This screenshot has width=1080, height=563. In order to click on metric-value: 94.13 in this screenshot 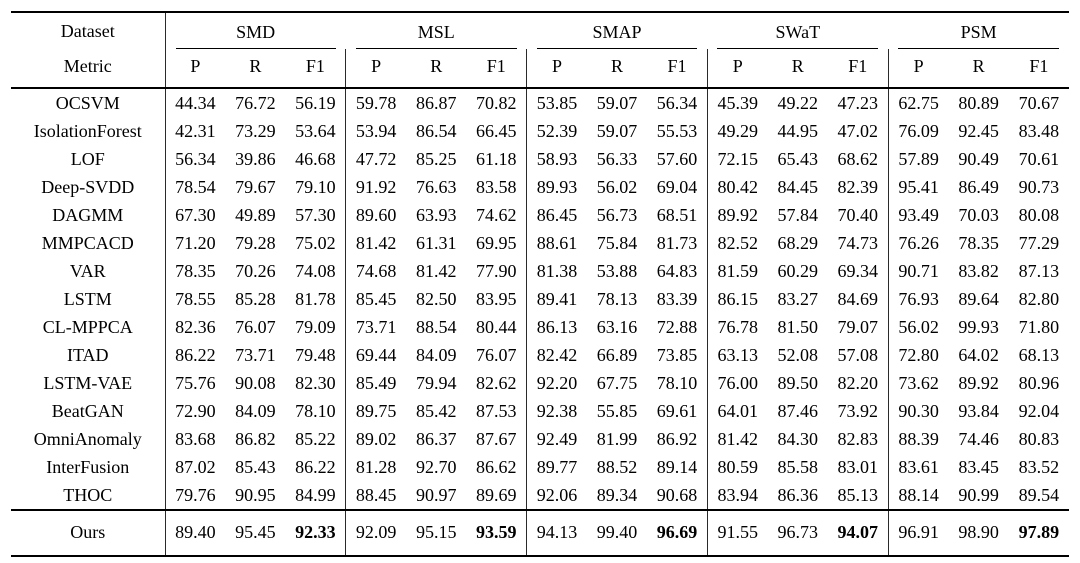, I will do `click(556, 532)`.